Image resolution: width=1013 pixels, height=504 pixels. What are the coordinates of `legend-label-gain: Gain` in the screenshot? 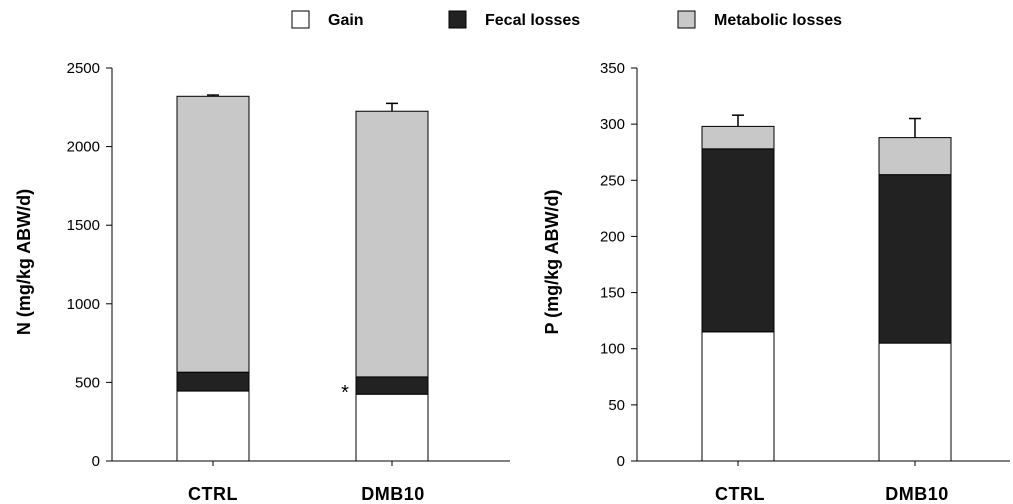 It's located at (346, 20).